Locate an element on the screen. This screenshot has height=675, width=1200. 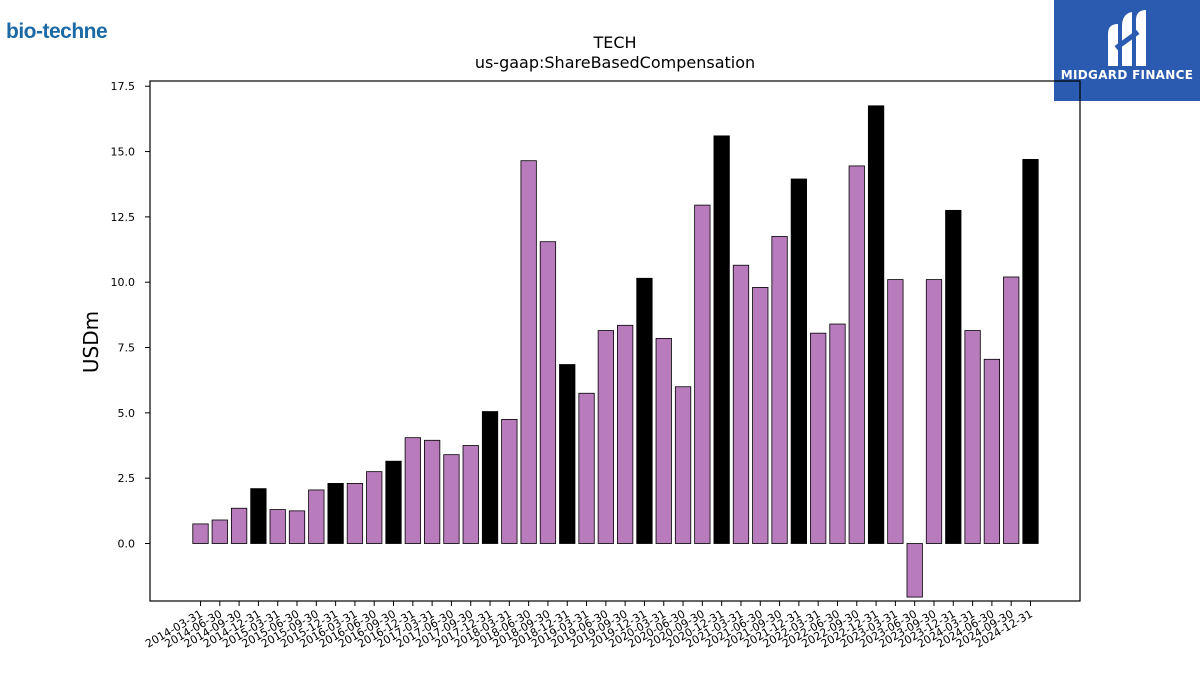
midgard-finance-logo: MIDGARD FINANCE is located at coordinates (1127, 50).